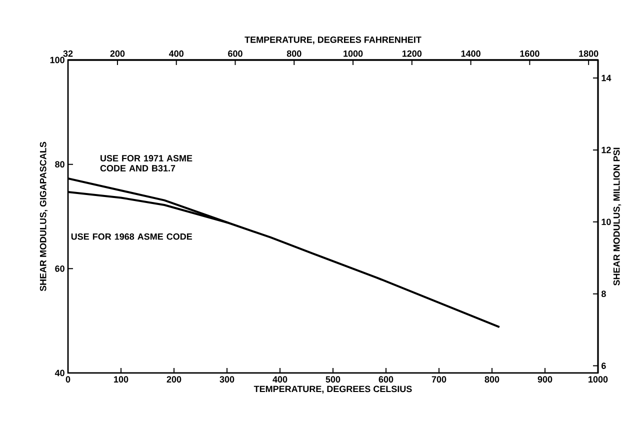  What do you see at coordinates (606, 150) in the screenshot?
I see `y2-tick-label: 12` at bounding box center [606, 150].